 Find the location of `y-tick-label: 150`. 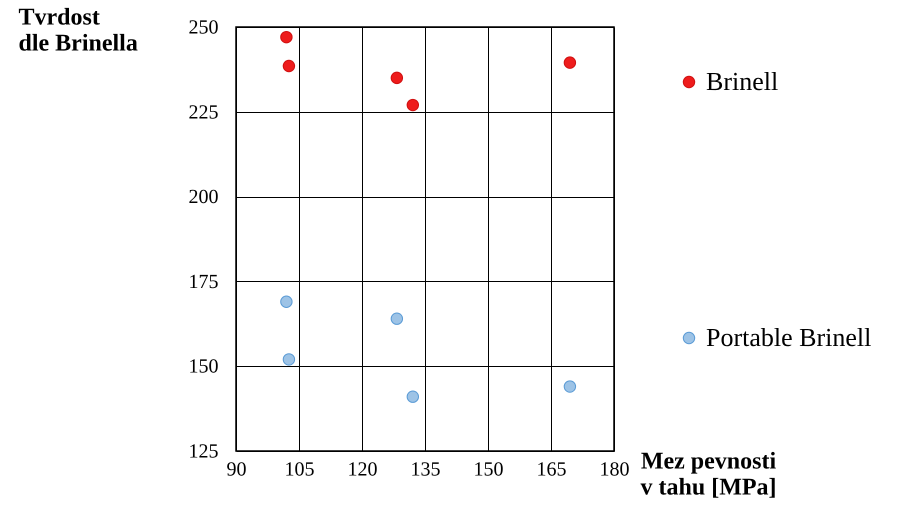

y-tick-label: 150 is located at coordinates (203, 367).